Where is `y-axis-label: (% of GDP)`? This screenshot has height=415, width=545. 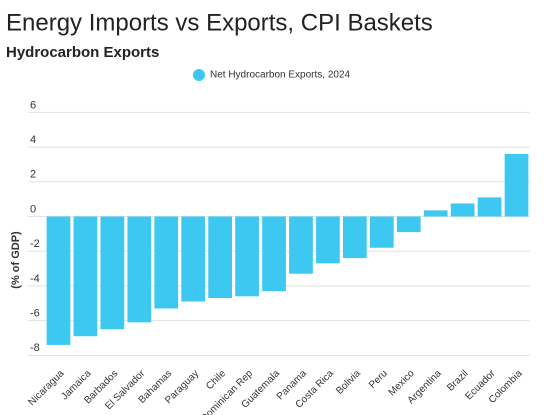
y-axis-label: (% of GDP) is located at coordinates (16, 260).